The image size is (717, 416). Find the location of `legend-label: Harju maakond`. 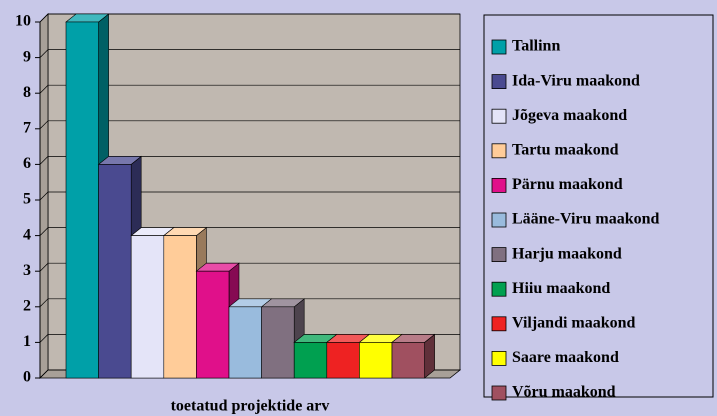

legend-label: Harju maakond is located at coordinates (567, 253).